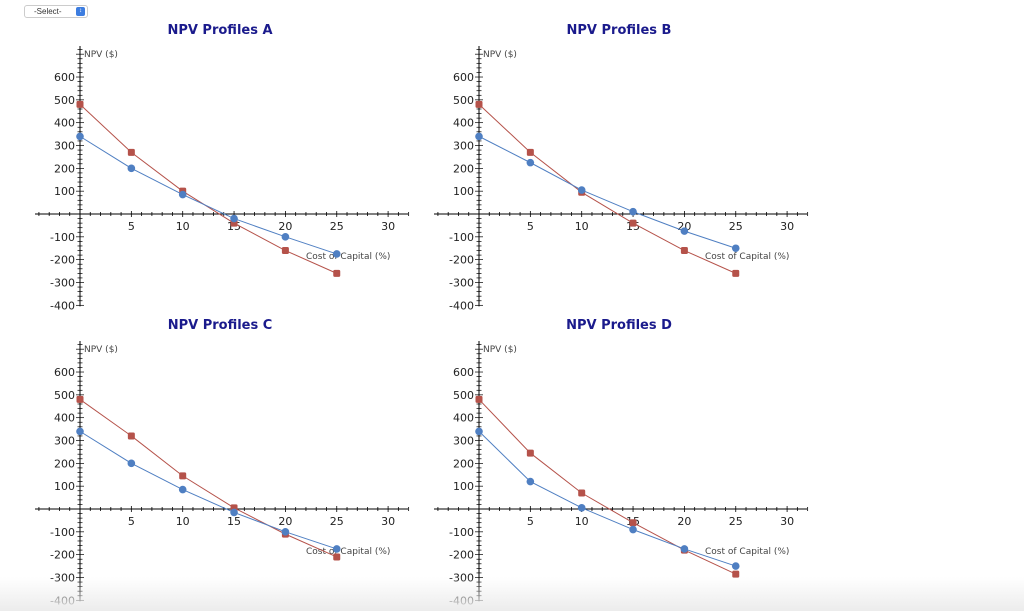 The image size is (1024, 611). What do you see at coordinates (219, 30) in the screenshot?
I see `chart-title: NPV Profiles A` at bounding box center [219, 30].